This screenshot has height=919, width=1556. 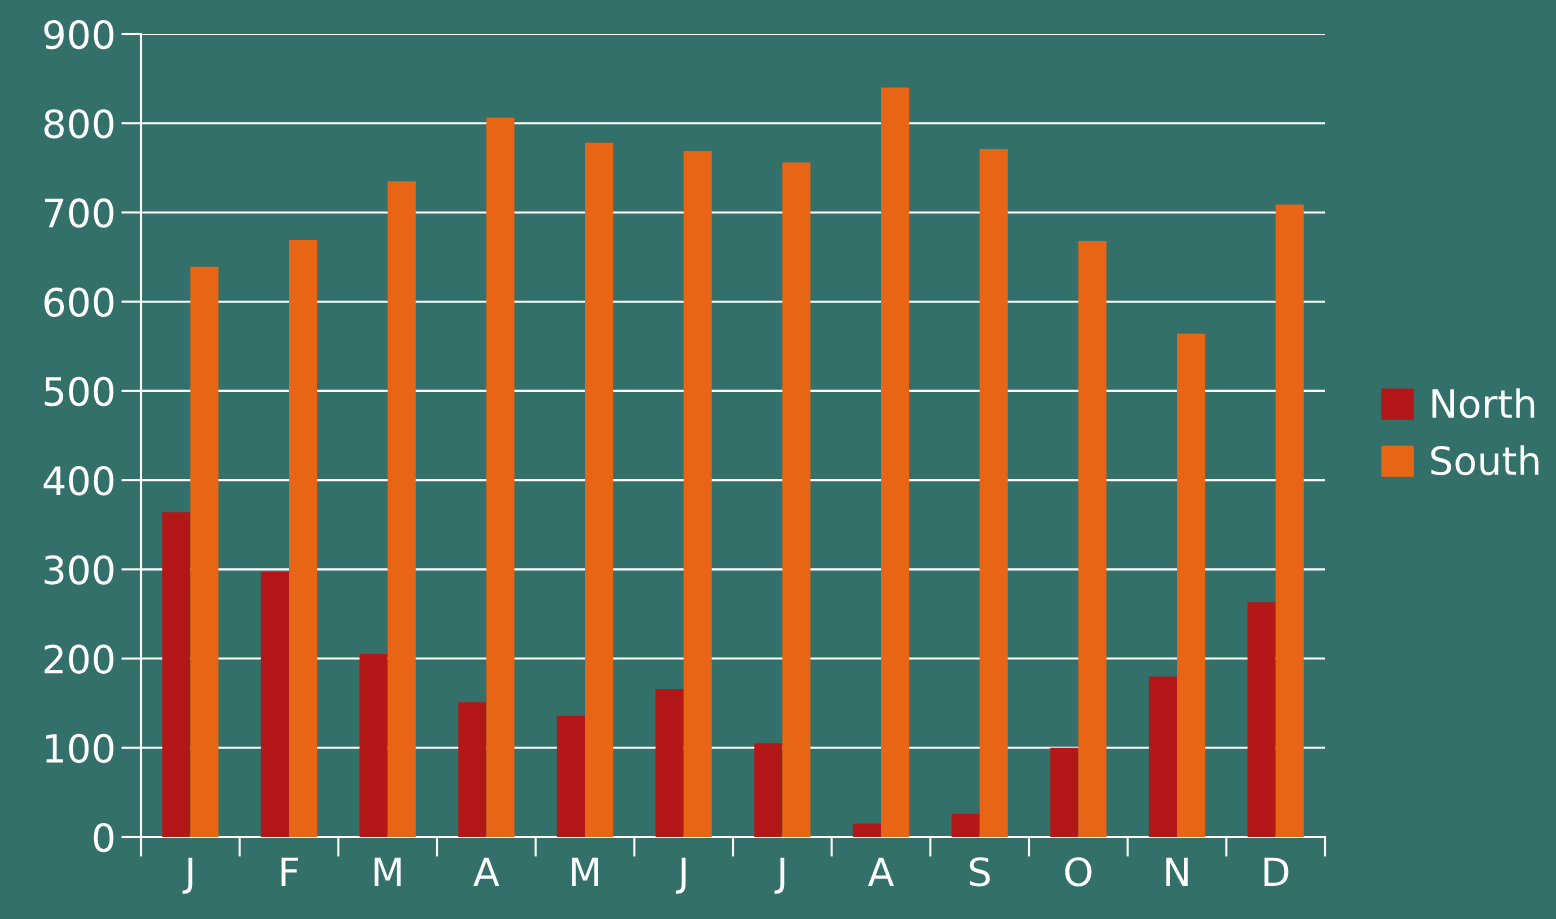 I want to click on y-tick-label: 0, so click(x=103, y=837).